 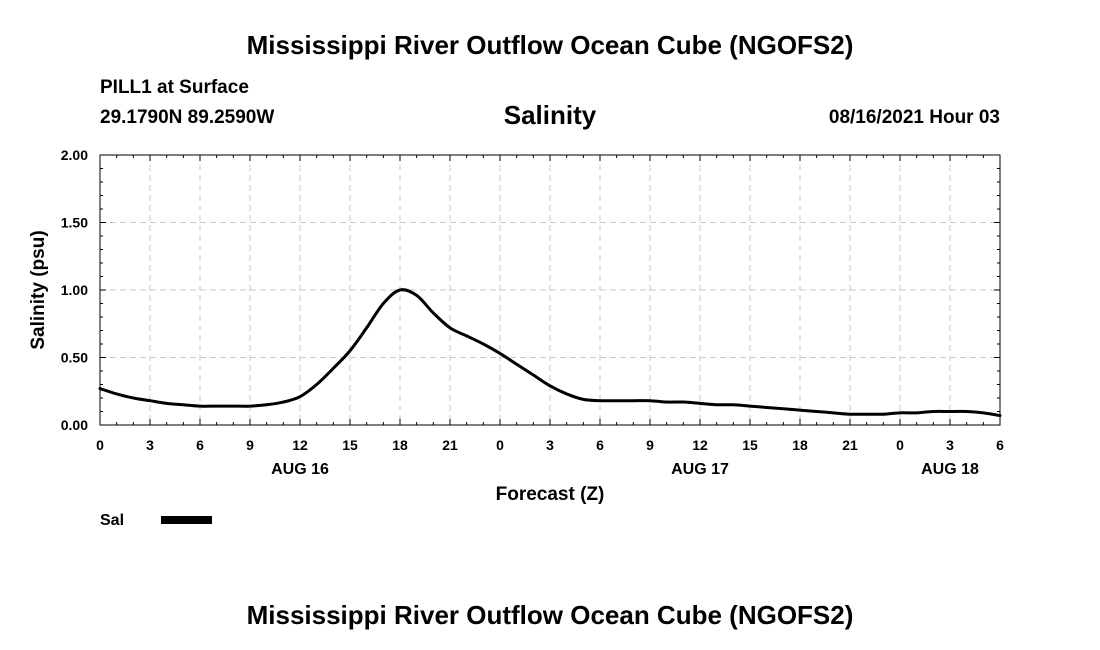 What do you see at coordinates (174, 87) in the screenshot?
I see `station-label: PILL1 at Surface` at bounding box center [174, 87].